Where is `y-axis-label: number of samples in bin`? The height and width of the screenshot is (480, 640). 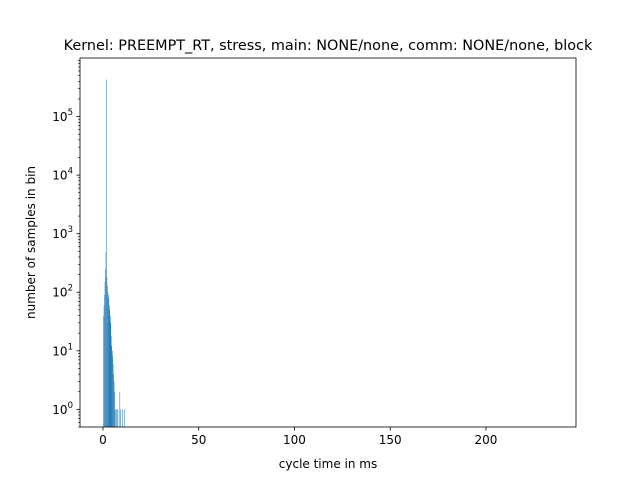 y-axis-label: number of samples in bin is located at coordinates (31, 242).